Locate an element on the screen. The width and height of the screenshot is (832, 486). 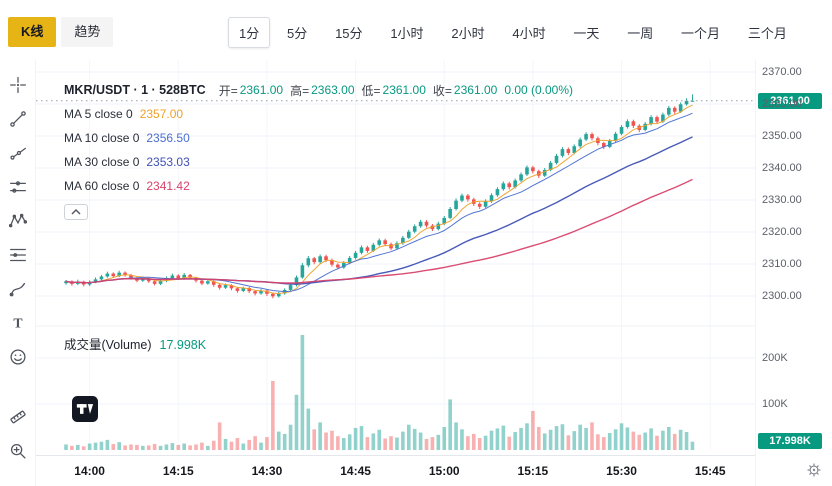
interval-tab-2h: 2小时 is located at coordinates (468, 33).